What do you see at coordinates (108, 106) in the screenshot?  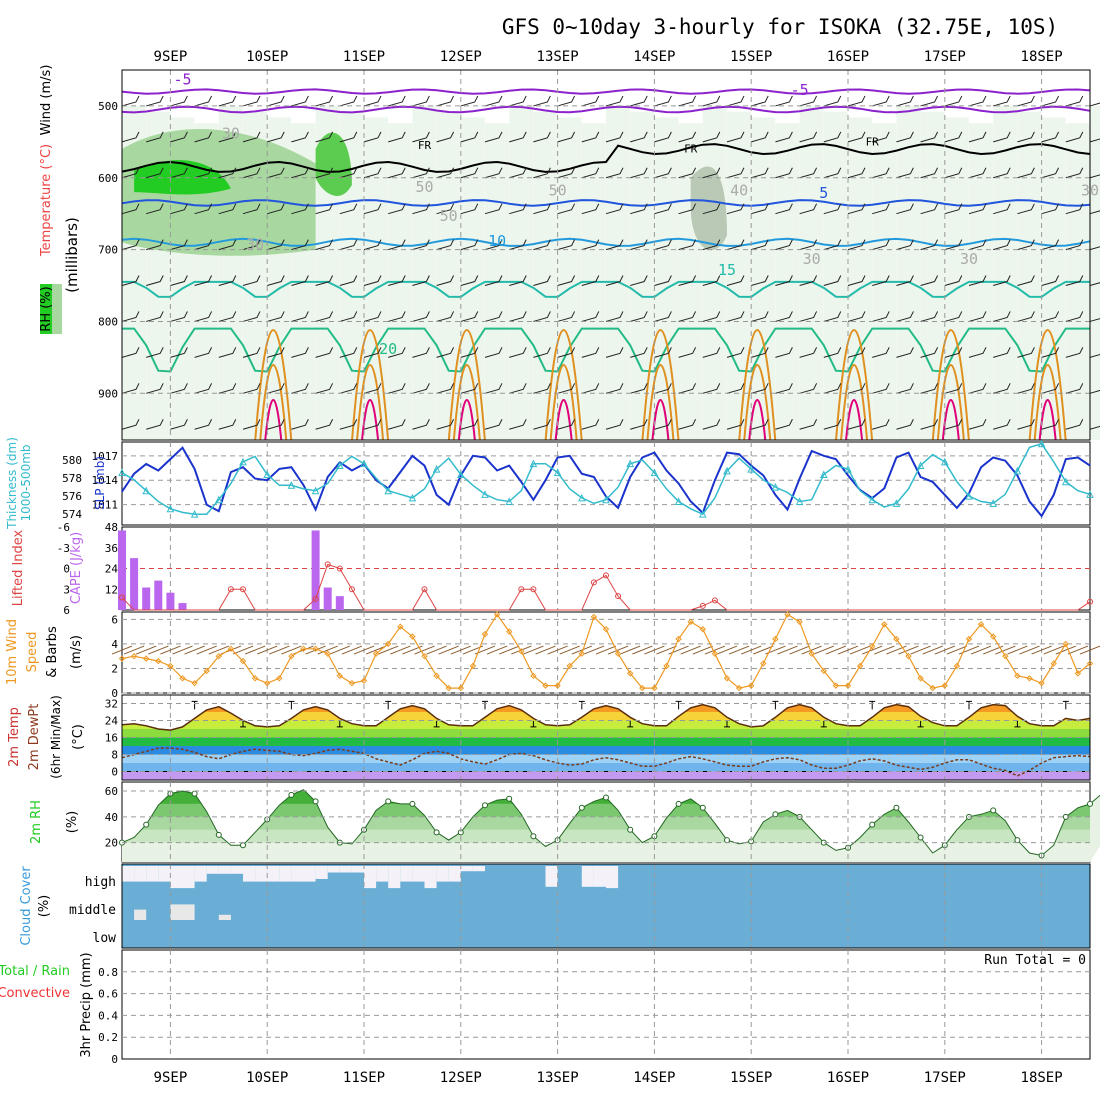 I see `pressure-tick: 500` at bounding box center [108, 106].